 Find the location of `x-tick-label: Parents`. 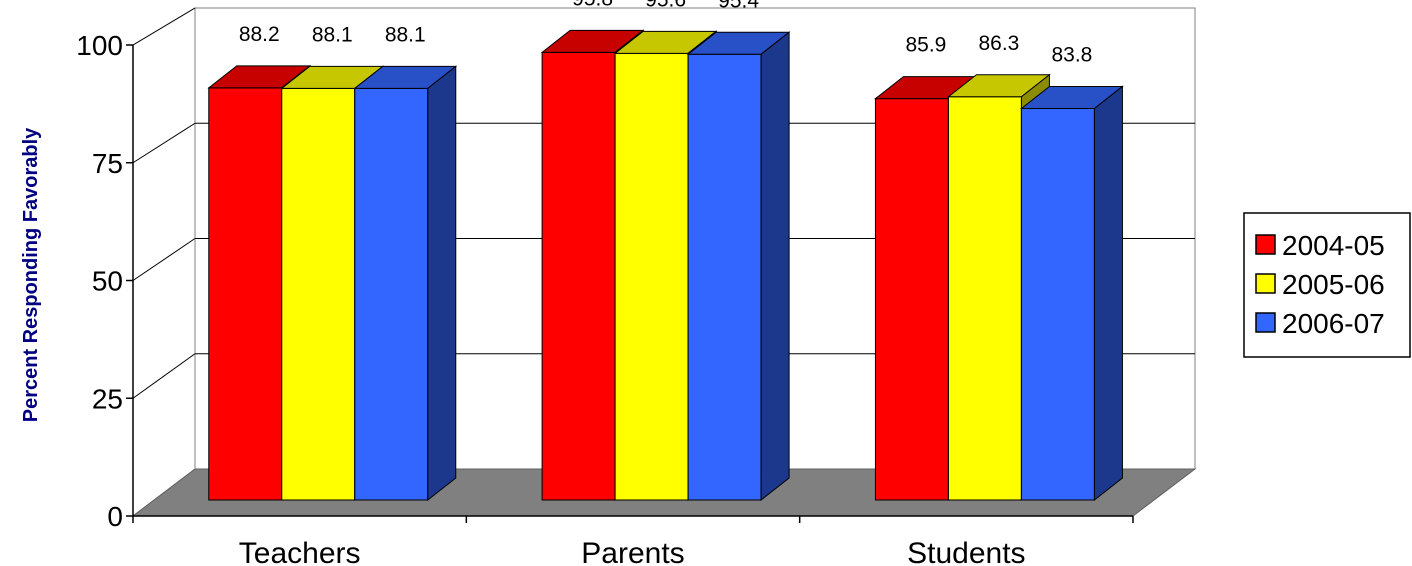

x-tick-label: Parents is located at coordinates (632, 551).